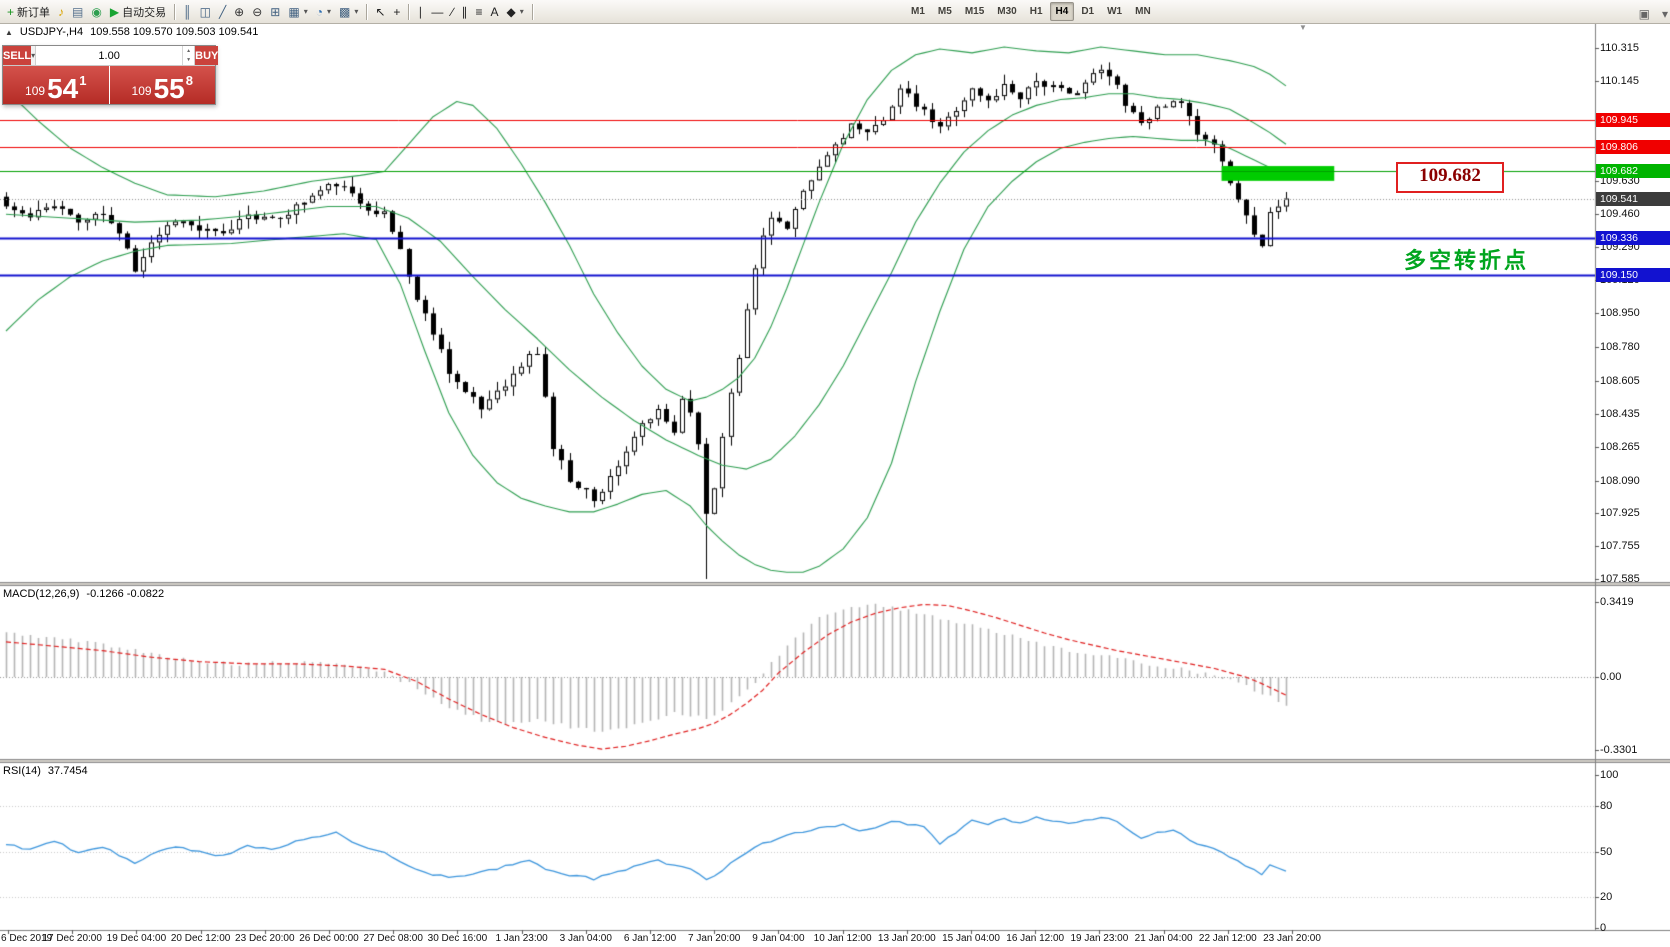 The height and width of the screenshot is (947, 1670). I want to click on chart-windows-icon-icon: ▤, so click(78, 11).